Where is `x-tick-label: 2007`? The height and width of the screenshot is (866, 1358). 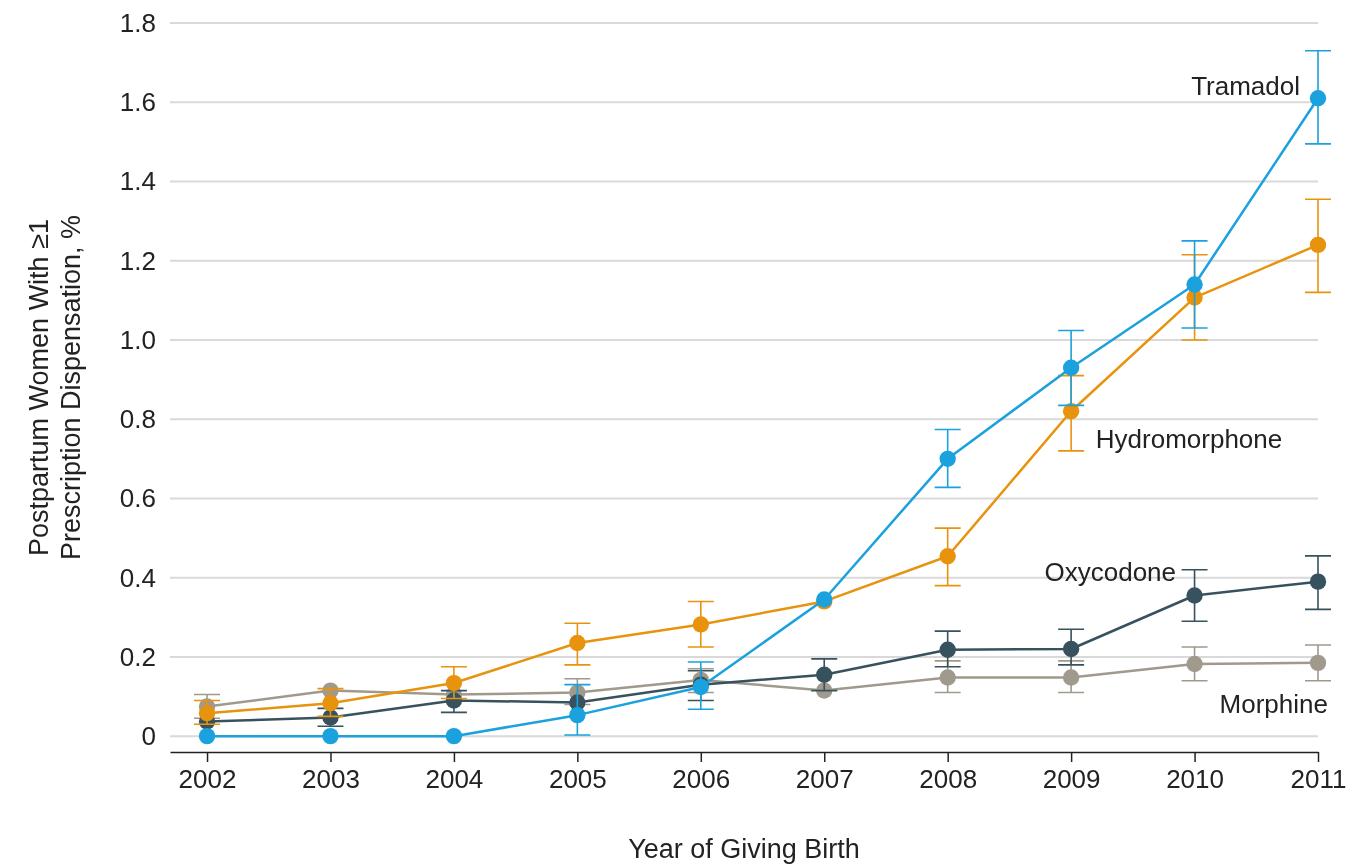
x-tick-label: 2007 is located at coordinates (824, 779).